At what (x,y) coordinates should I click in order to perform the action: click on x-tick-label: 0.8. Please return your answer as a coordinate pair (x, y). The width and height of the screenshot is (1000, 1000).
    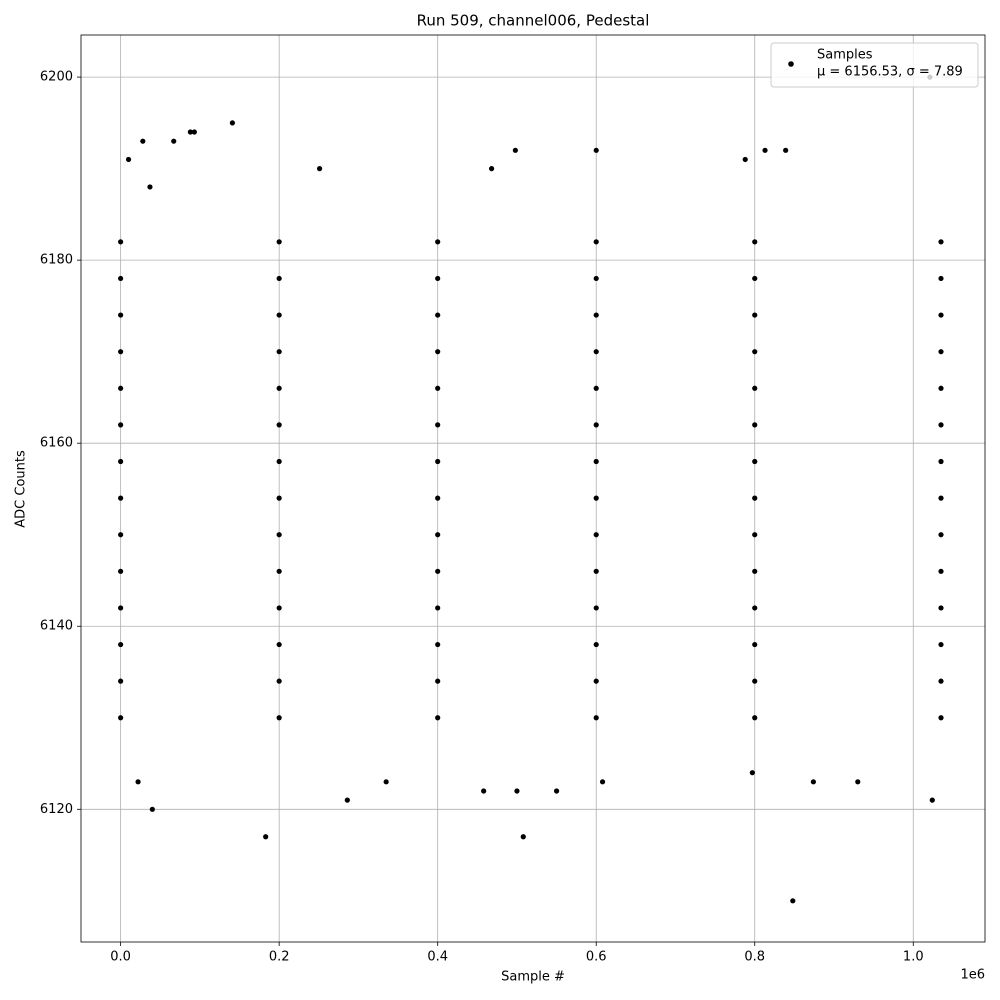
    Looking at the image, I should click on (754, 957).